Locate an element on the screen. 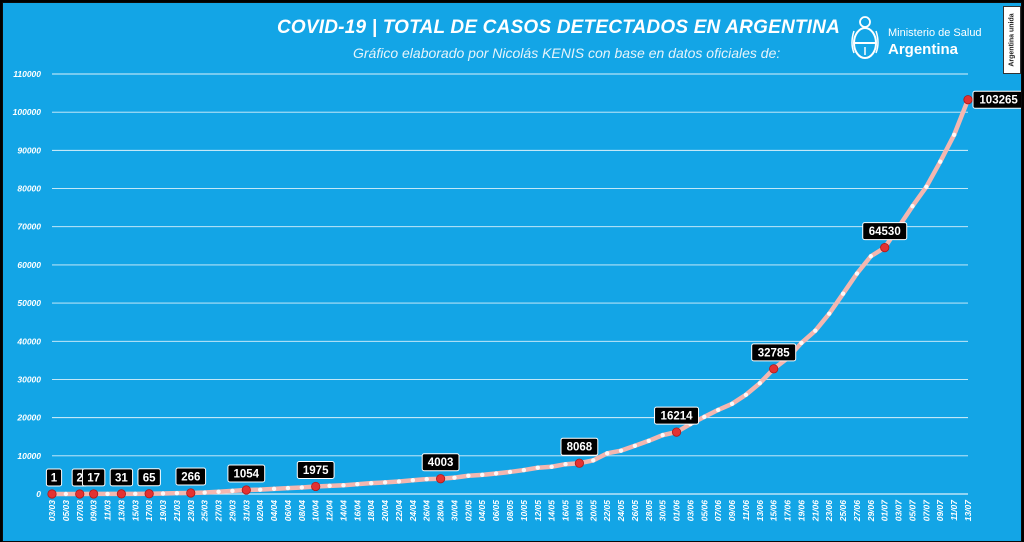 This screenshot has width=1024, height=542. x-tick-label: 07/07 is located at coordinates (926, 510).